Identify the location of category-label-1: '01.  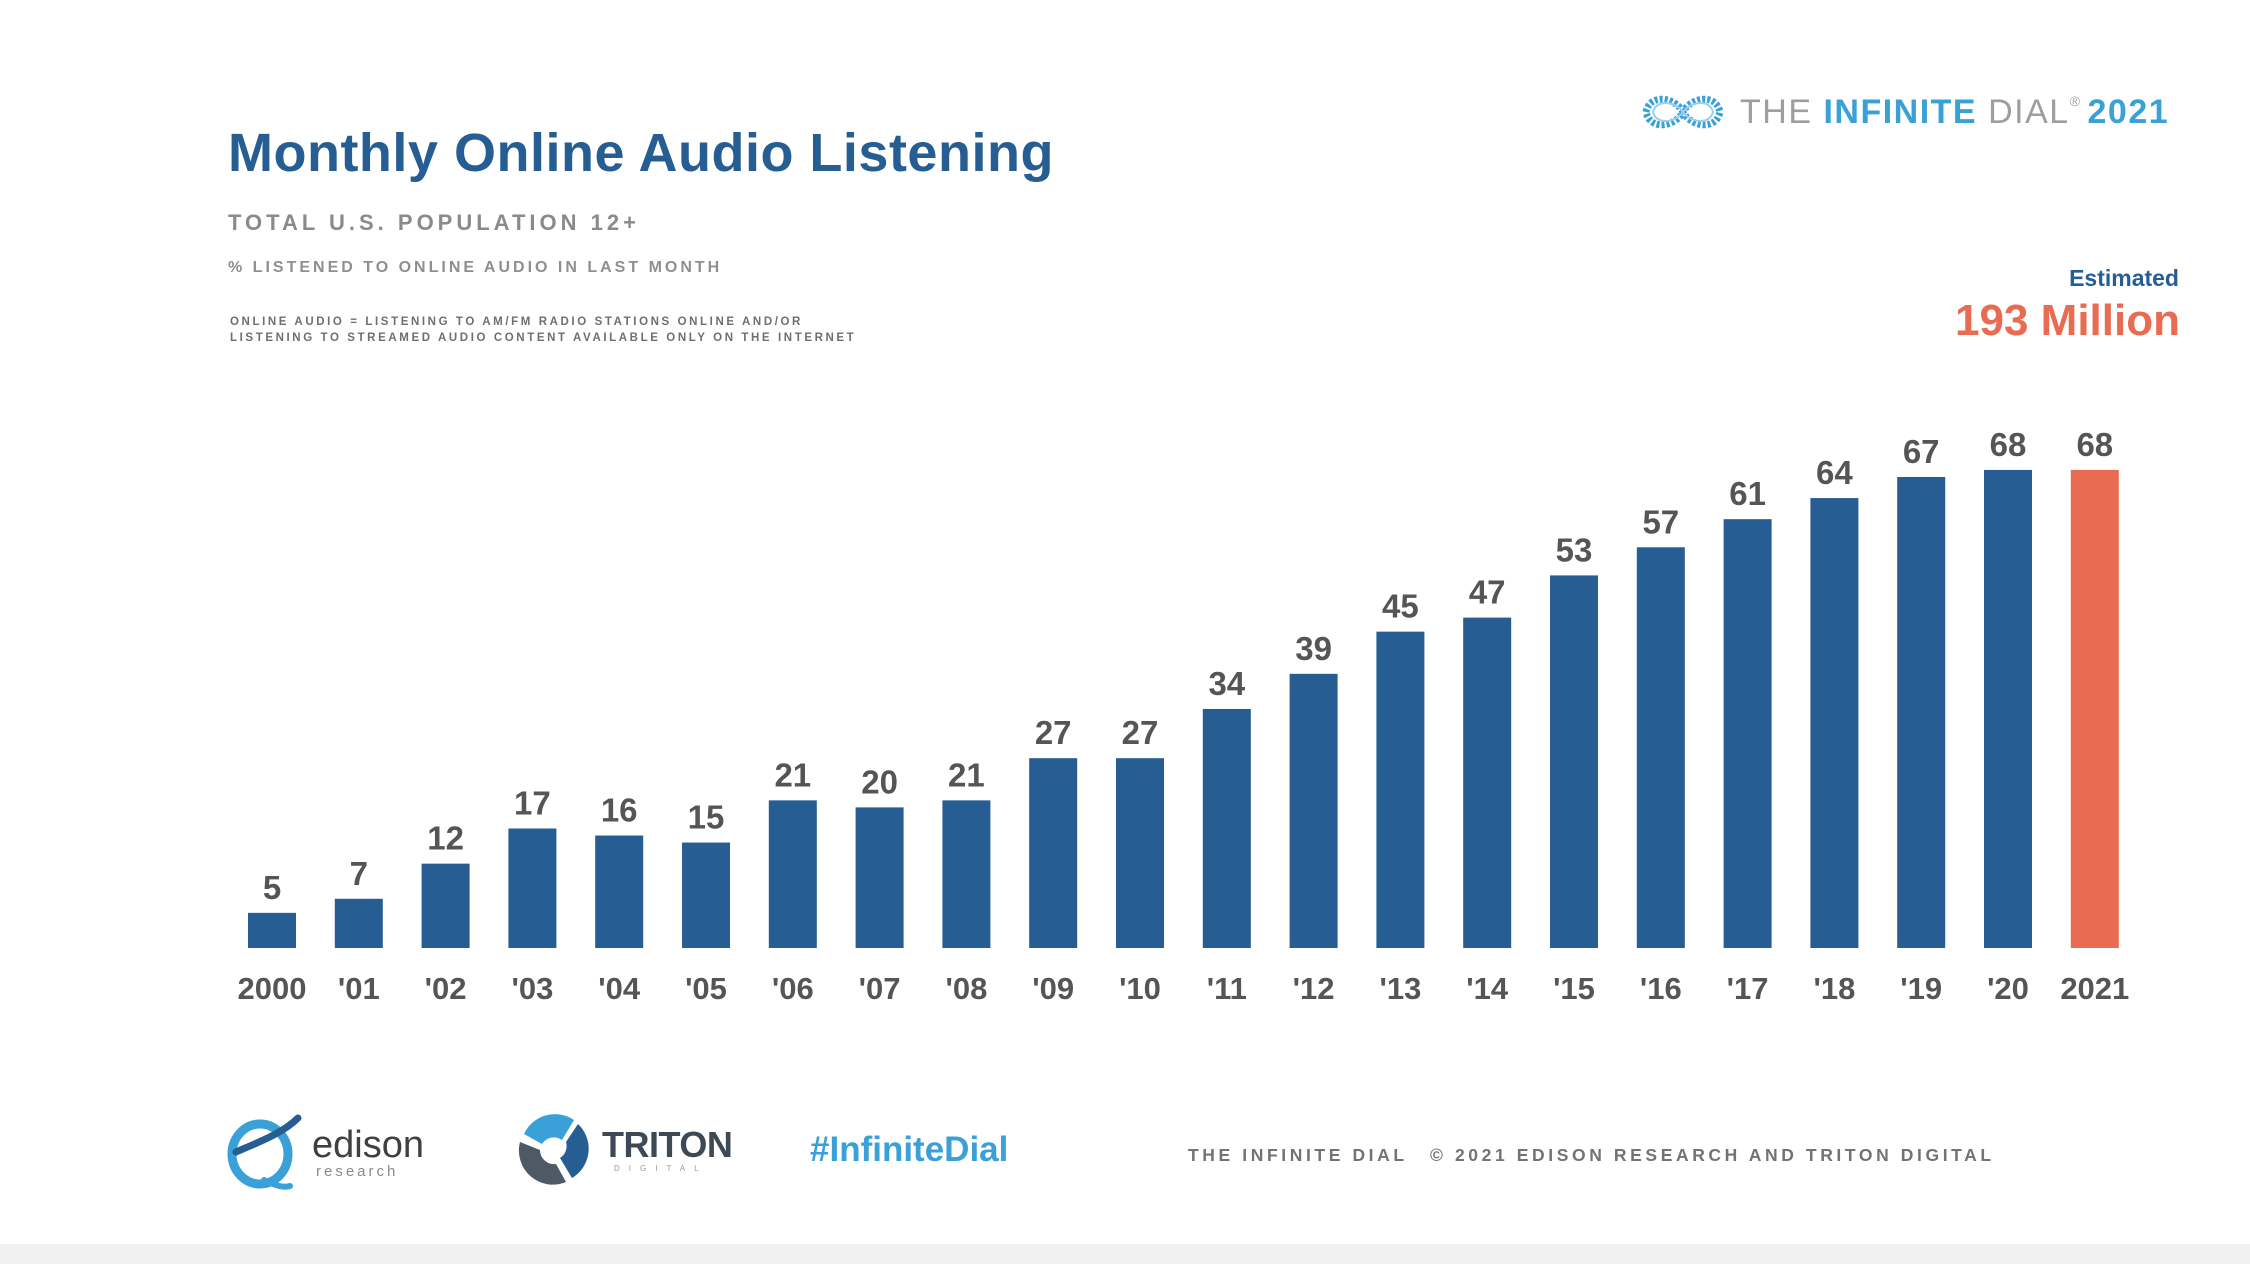
(359, 988).